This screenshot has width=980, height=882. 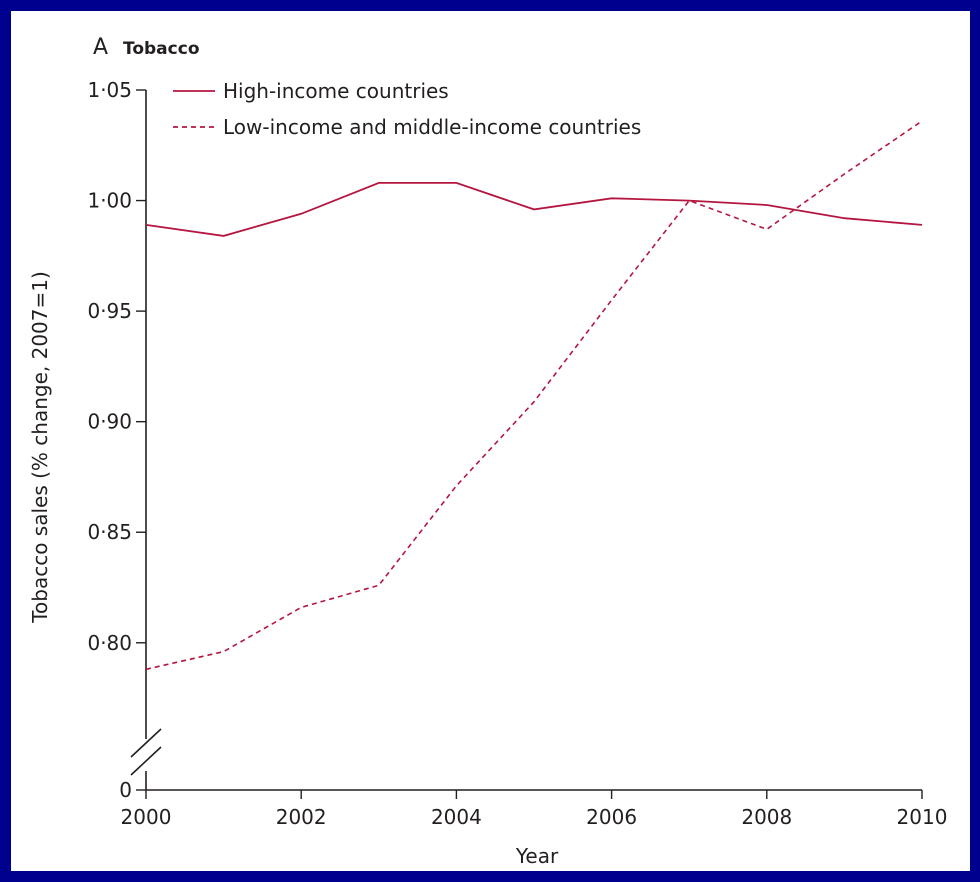 What do you see at coordinates (161, 49) in the screenshot?
I see `chart-title: Tobacco` at bounding box center [161, 49].